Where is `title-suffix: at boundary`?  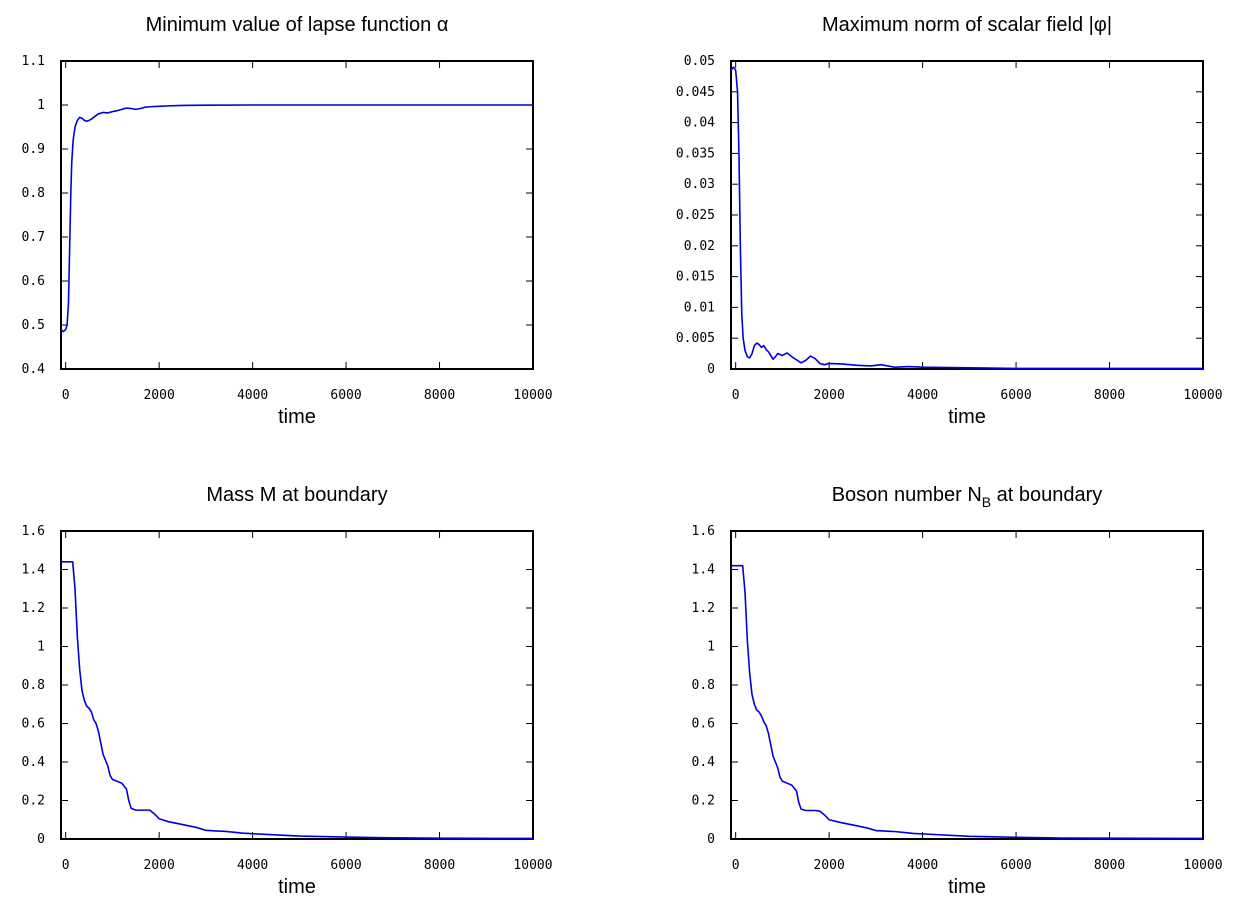
title-suffix: at boundary is located at coordinates (1046, 495).